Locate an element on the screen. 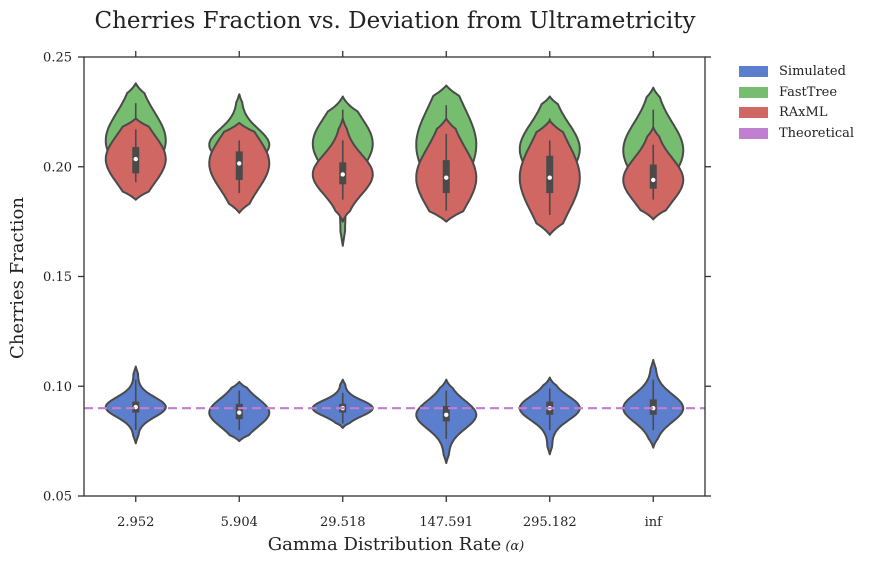 This screenshot has width=875, height=563. x-tick-label-1: 5.904 is located at coordinates (239, 522).